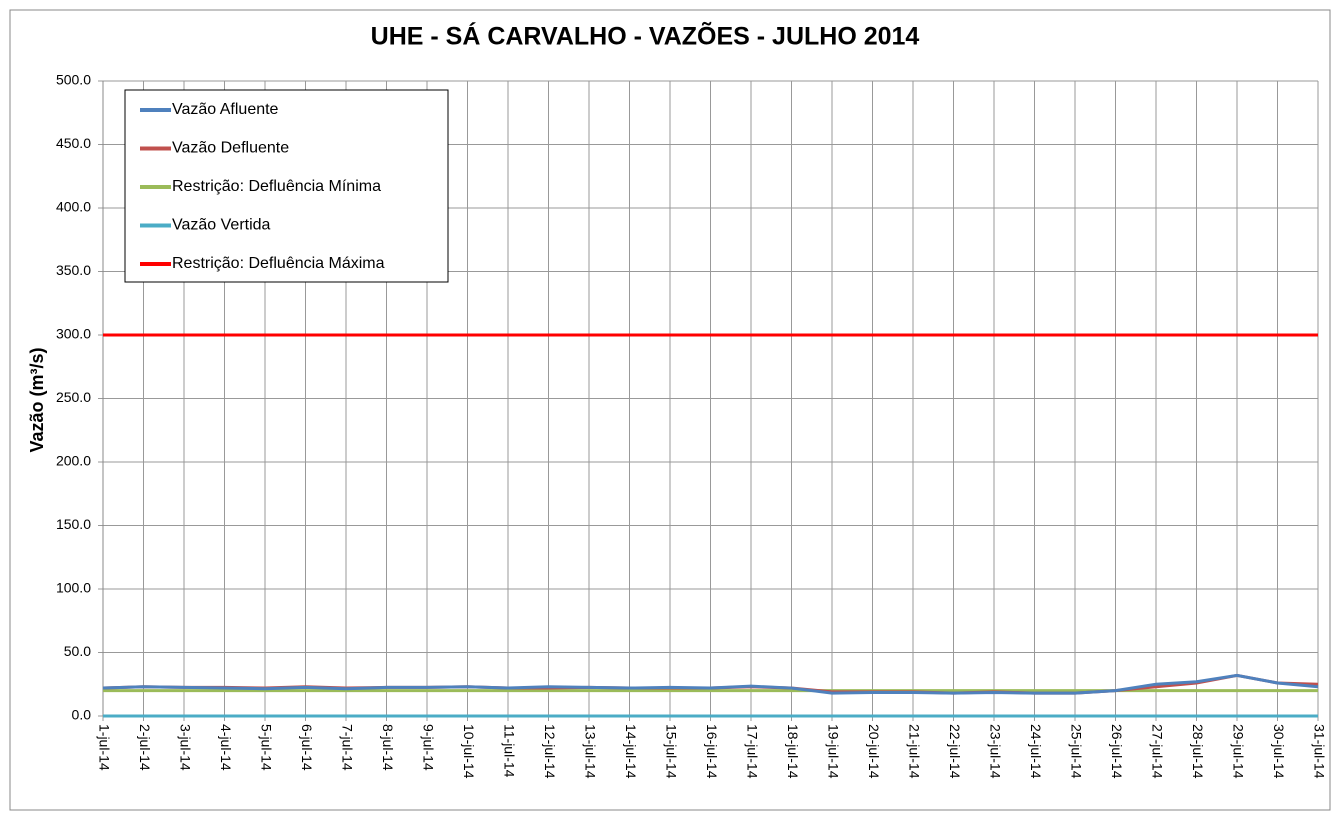 Image resolution: width=1340 pixels, height=826 pixels. What do you see at coordinates (307, 747) in the screenshot?
I see `x-tick-label: 6-jul-14` at bounding box center [307, 747].